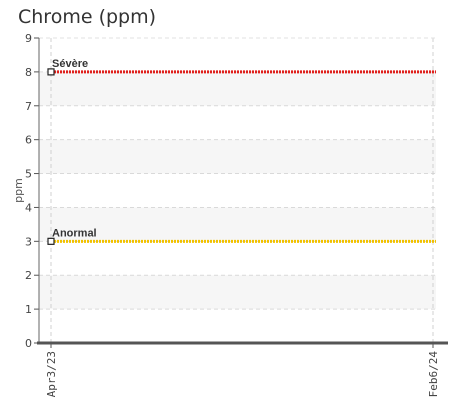 This screenshot has height=401, width=455. I want to click on y-tick-label: 4, so click(28, 207).